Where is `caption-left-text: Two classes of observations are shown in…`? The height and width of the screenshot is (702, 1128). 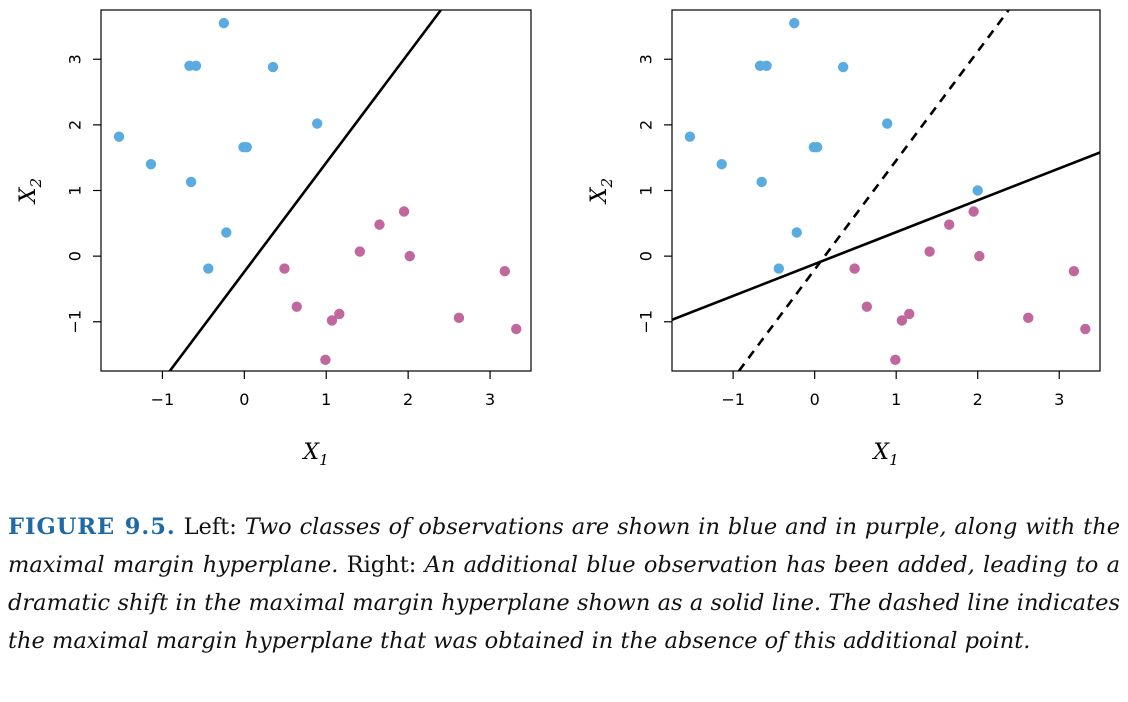 caption-left-text: Two classes of observations are shown in… is located at coordinates (564, 546).